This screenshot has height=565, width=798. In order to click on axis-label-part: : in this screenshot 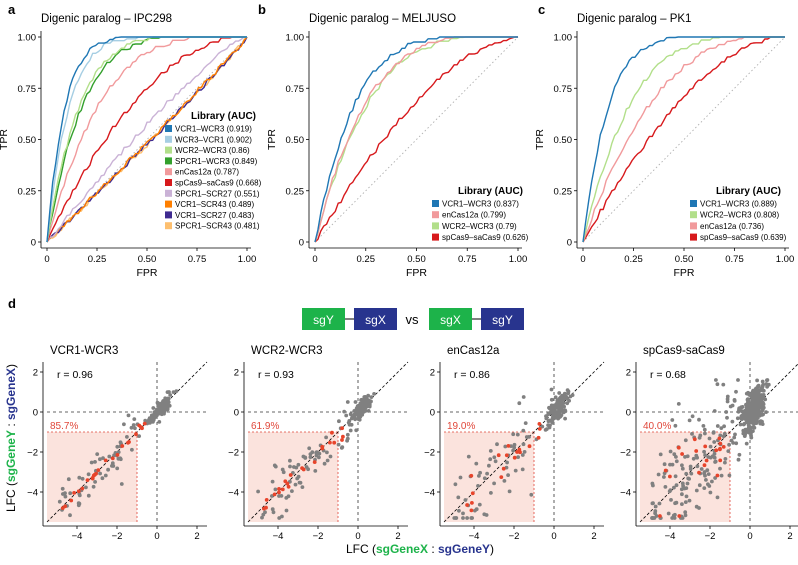, I will do `click(11, 425)`.